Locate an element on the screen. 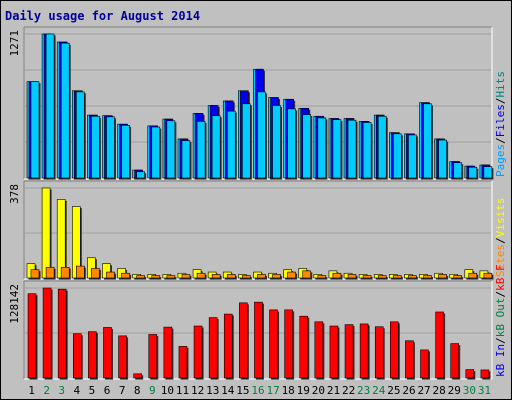 Image resolution: width=512 pixels, height=400 pixels. day-label: 6 is located at coordinates (107, 390).